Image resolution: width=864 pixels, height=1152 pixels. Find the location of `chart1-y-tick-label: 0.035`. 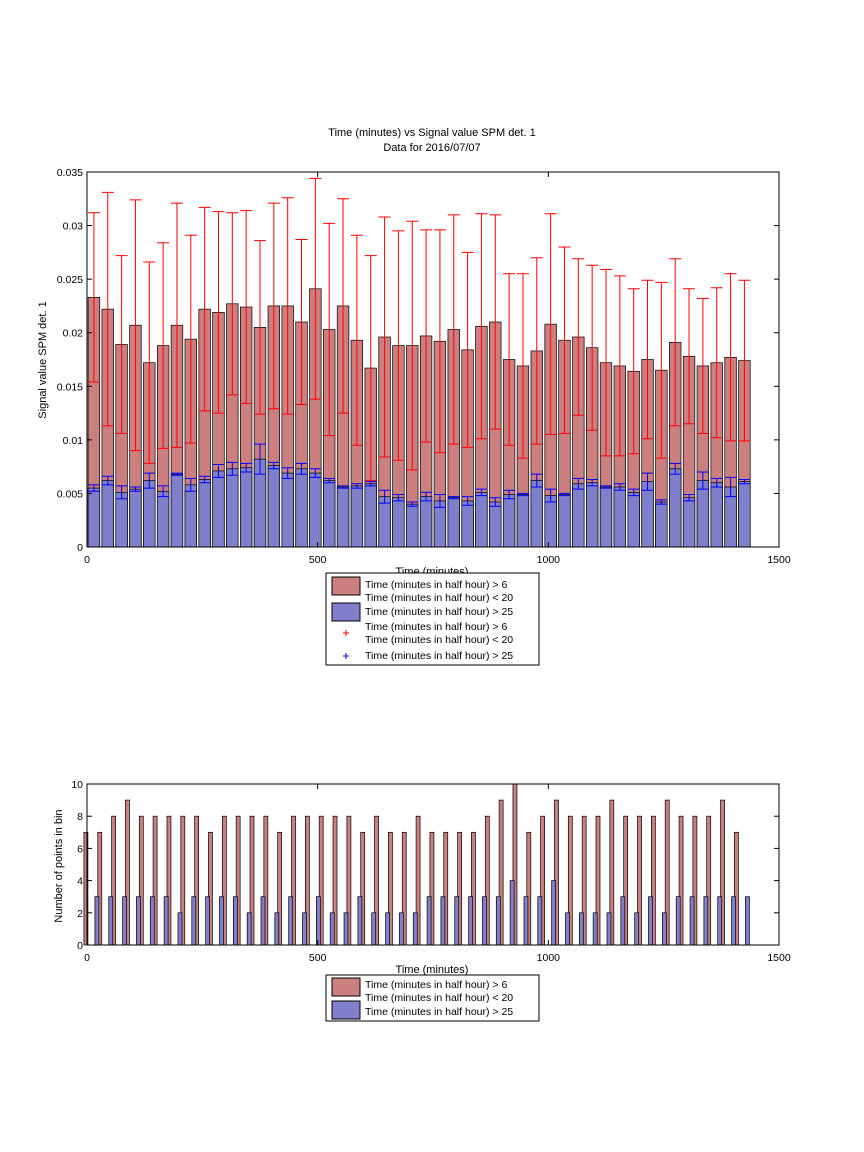

chart1-y-tick-label: 0.035 is located at coordinates (70, 173).